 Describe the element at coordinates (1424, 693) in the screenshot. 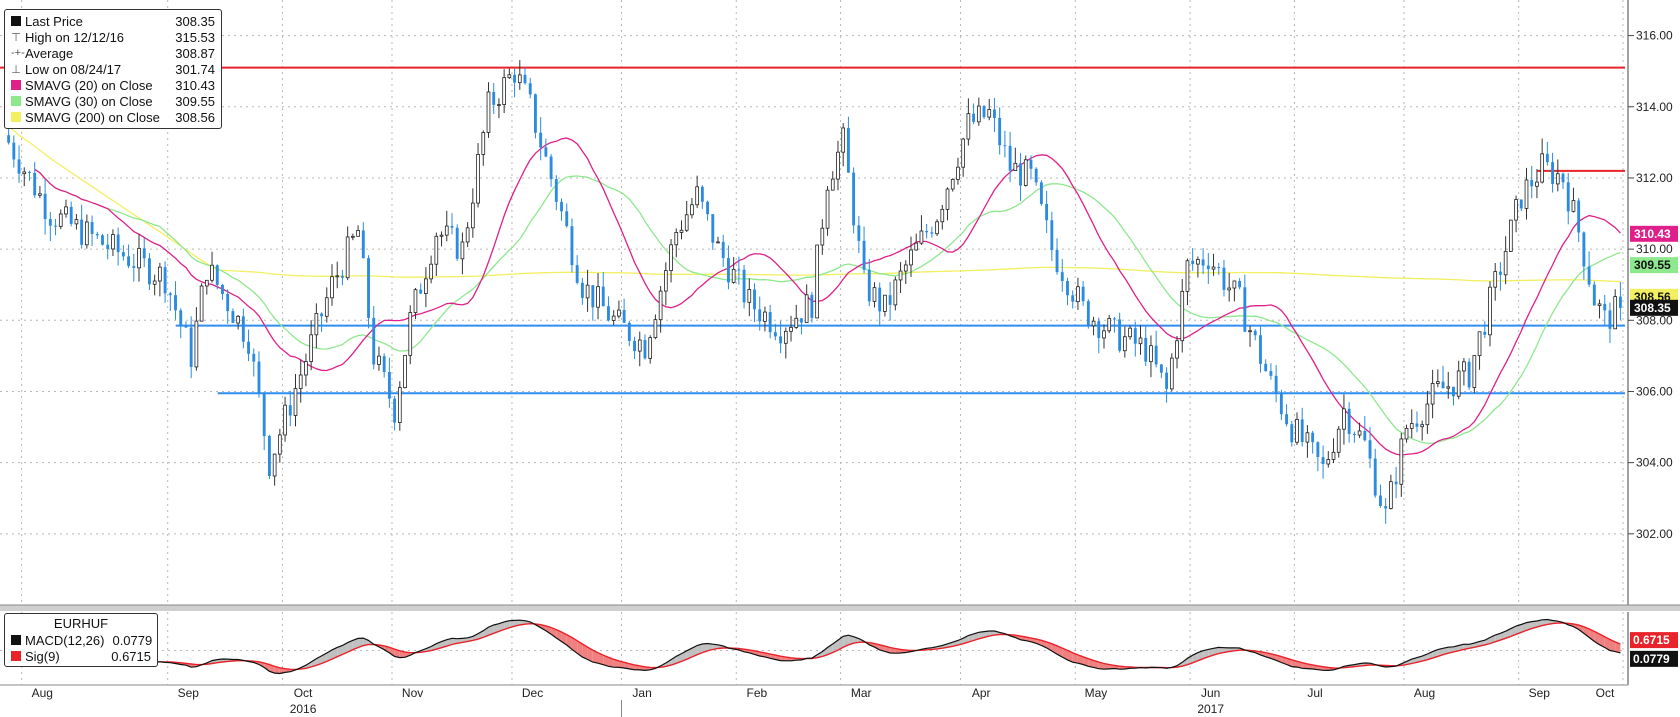

I see `x-month-label: Aug` at that location.